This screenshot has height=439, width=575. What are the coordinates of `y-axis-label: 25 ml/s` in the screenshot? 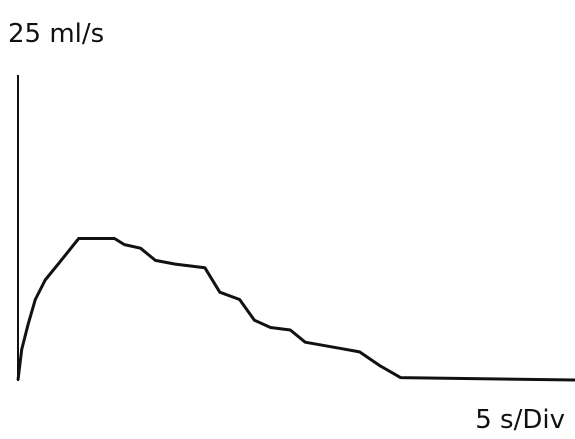 It's located at (56, 34).